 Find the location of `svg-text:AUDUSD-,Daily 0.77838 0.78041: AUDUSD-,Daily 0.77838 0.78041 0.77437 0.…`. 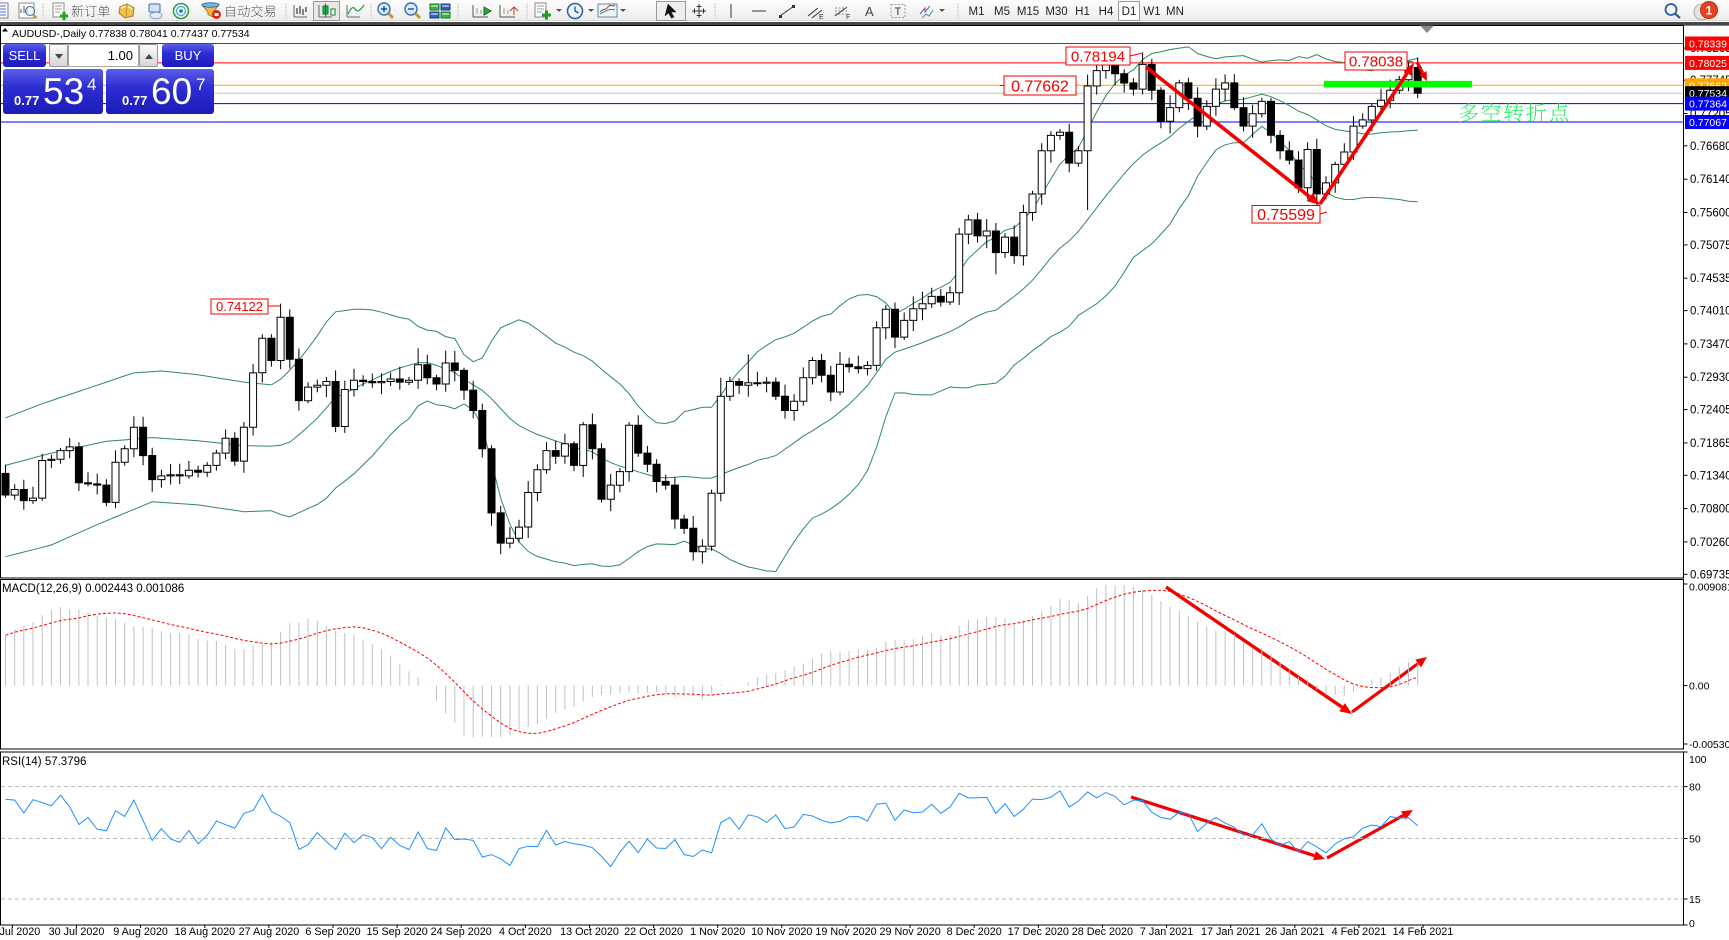

svg-text:AUDUSD-,Daily 0.77838 0.78041: AUDUSD-,Daily 0.77838 0.78041 0.77437 0.… is located at coordinates (131, 34).